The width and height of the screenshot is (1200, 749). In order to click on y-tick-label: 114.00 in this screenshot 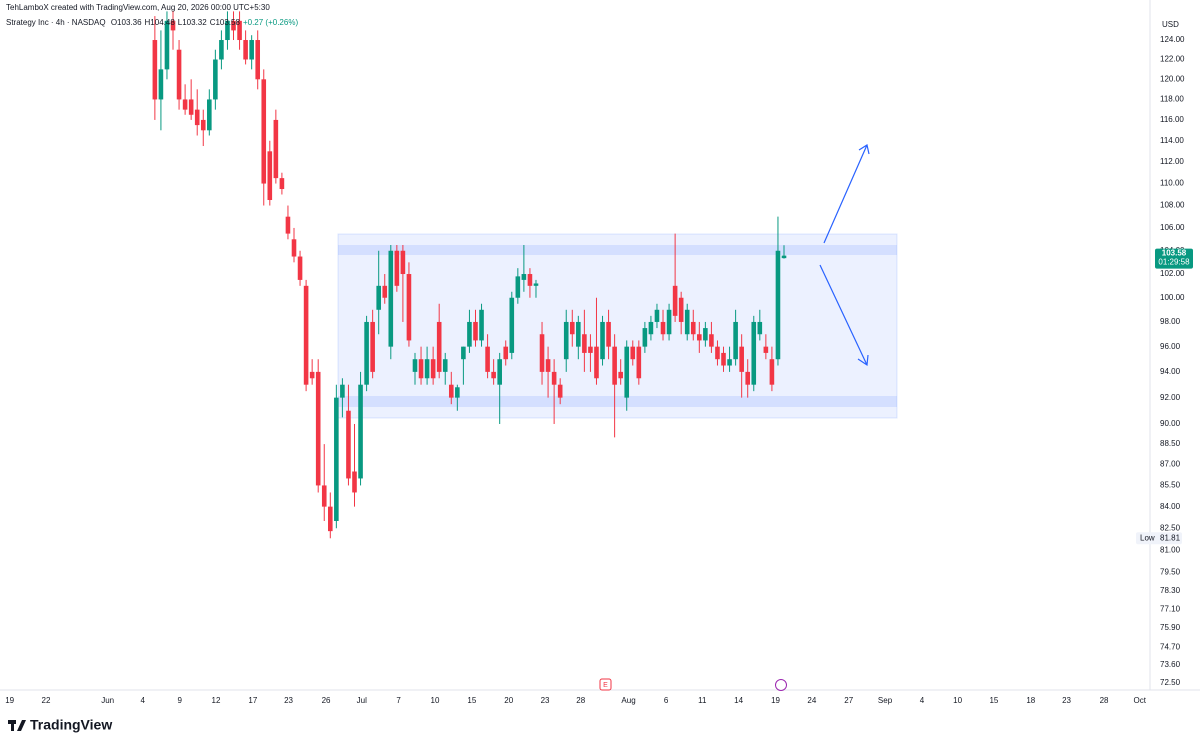, I will do `click(1172, 140)`.